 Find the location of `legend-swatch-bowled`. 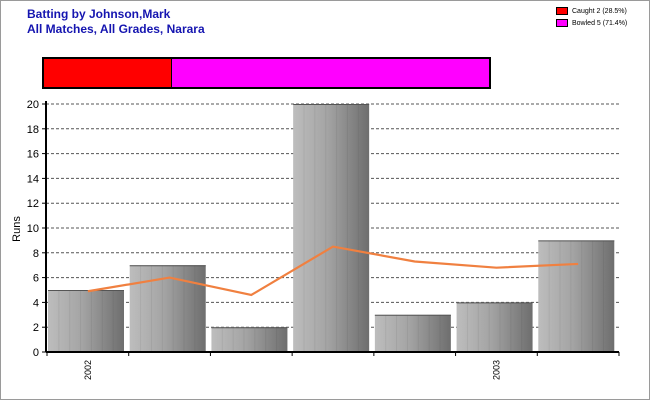

legend-swatch-bowled is located at coordinates (562, 23).